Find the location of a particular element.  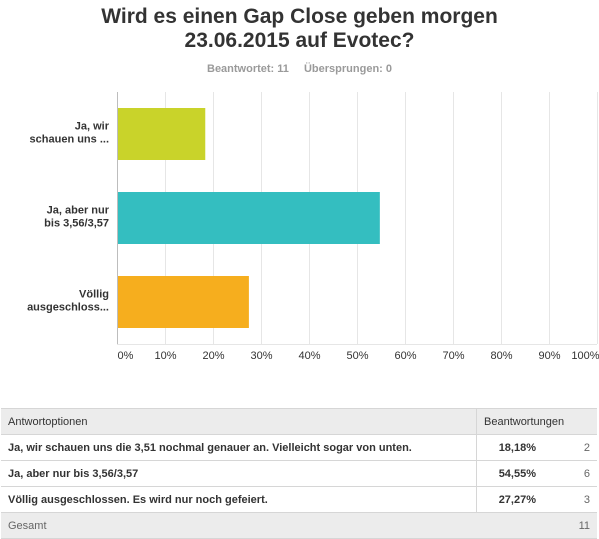

column-header-responses: Beantwortungen is located at coordinates (536, 421).